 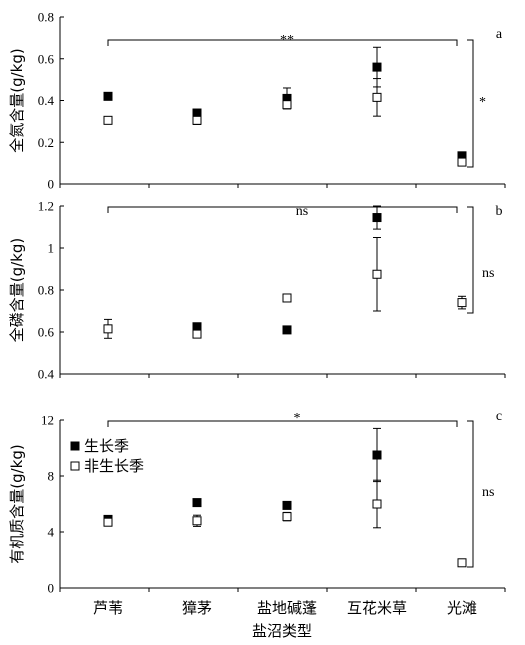 I want to click on significance-label-vertical: *, so click(x=482, y=102).